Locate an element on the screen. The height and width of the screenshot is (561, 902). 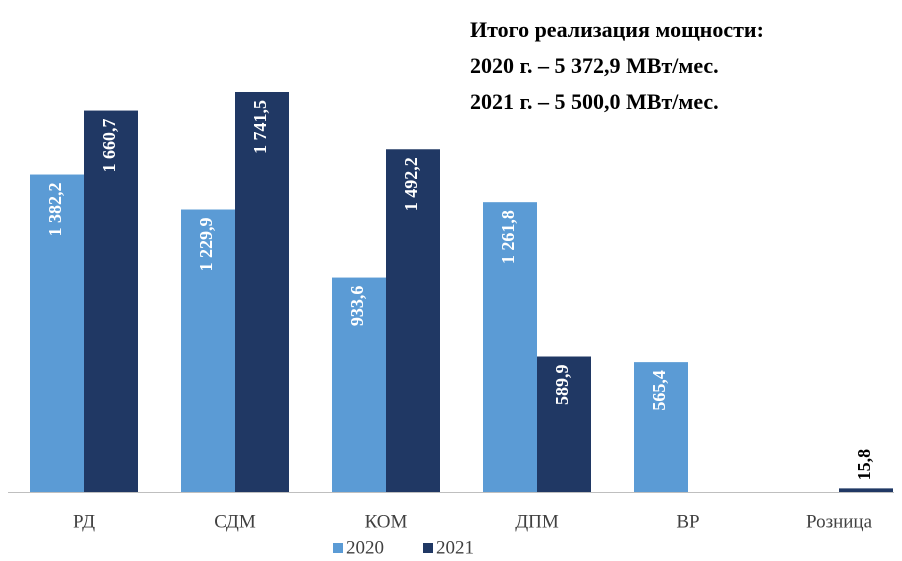
legend-label: 2020 is located at coordinates (365, 547).